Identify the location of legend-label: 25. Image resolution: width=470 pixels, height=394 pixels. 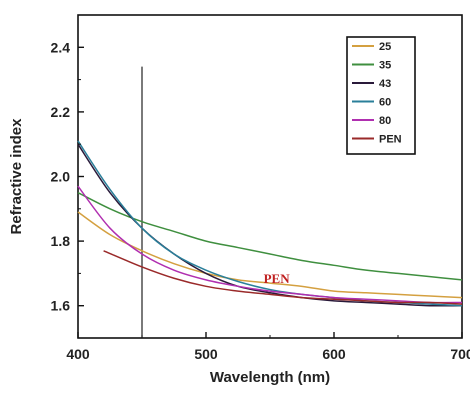
(385, 47).